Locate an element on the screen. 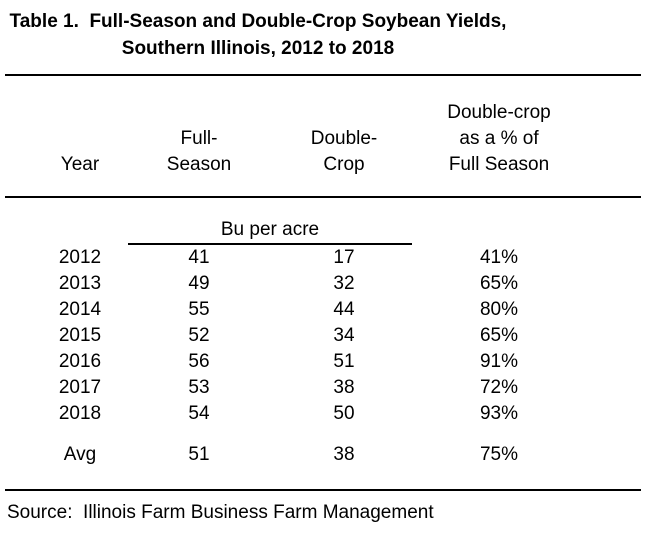 This screenshot has height=534, width=652. cell-full-season: 53 is located at coordinates (199, 387).